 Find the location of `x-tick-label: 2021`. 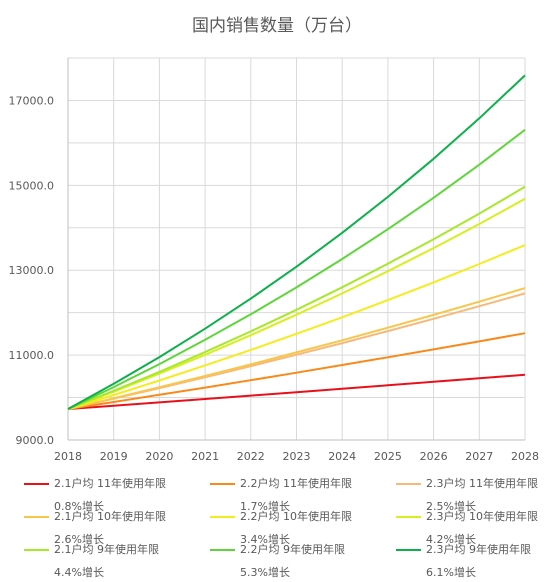

x-tick-label: 2021 is located at coordinates (205, 456).